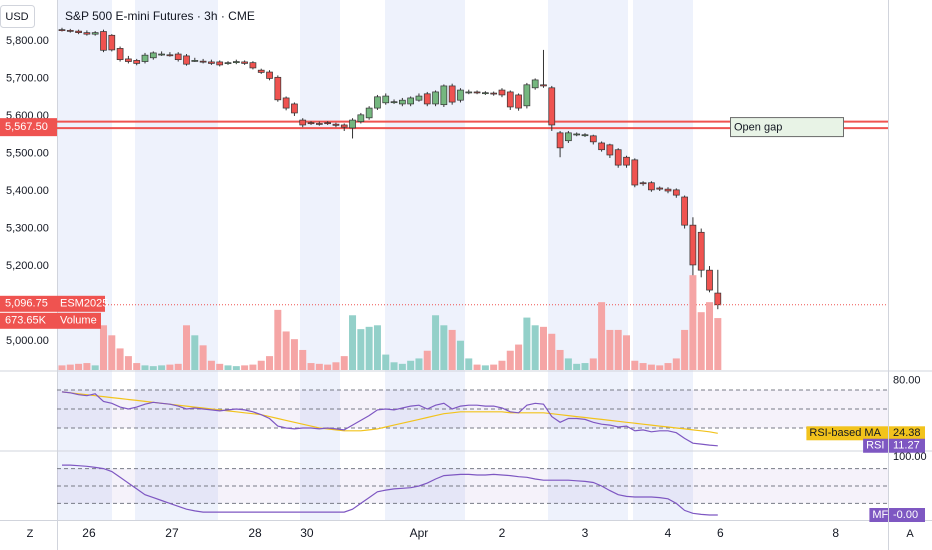 This screenshot has width=932, height=550. What do you see at coordinates (84, 304) in the screenshot?
I see `symbol: ESM2025` at bounding box center [84, 304].